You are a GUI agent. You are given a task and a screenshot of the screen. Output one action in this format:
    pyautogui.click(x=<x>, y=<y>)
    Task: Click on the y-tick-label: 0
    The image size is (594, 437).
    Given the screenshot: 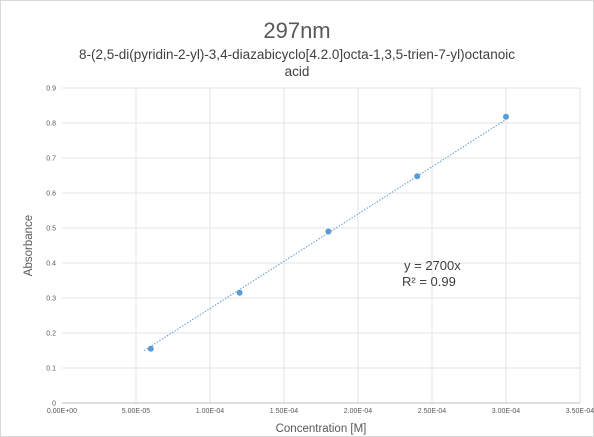 What is the action you would take?
    pyautogui.click(x=54, y=404)
    